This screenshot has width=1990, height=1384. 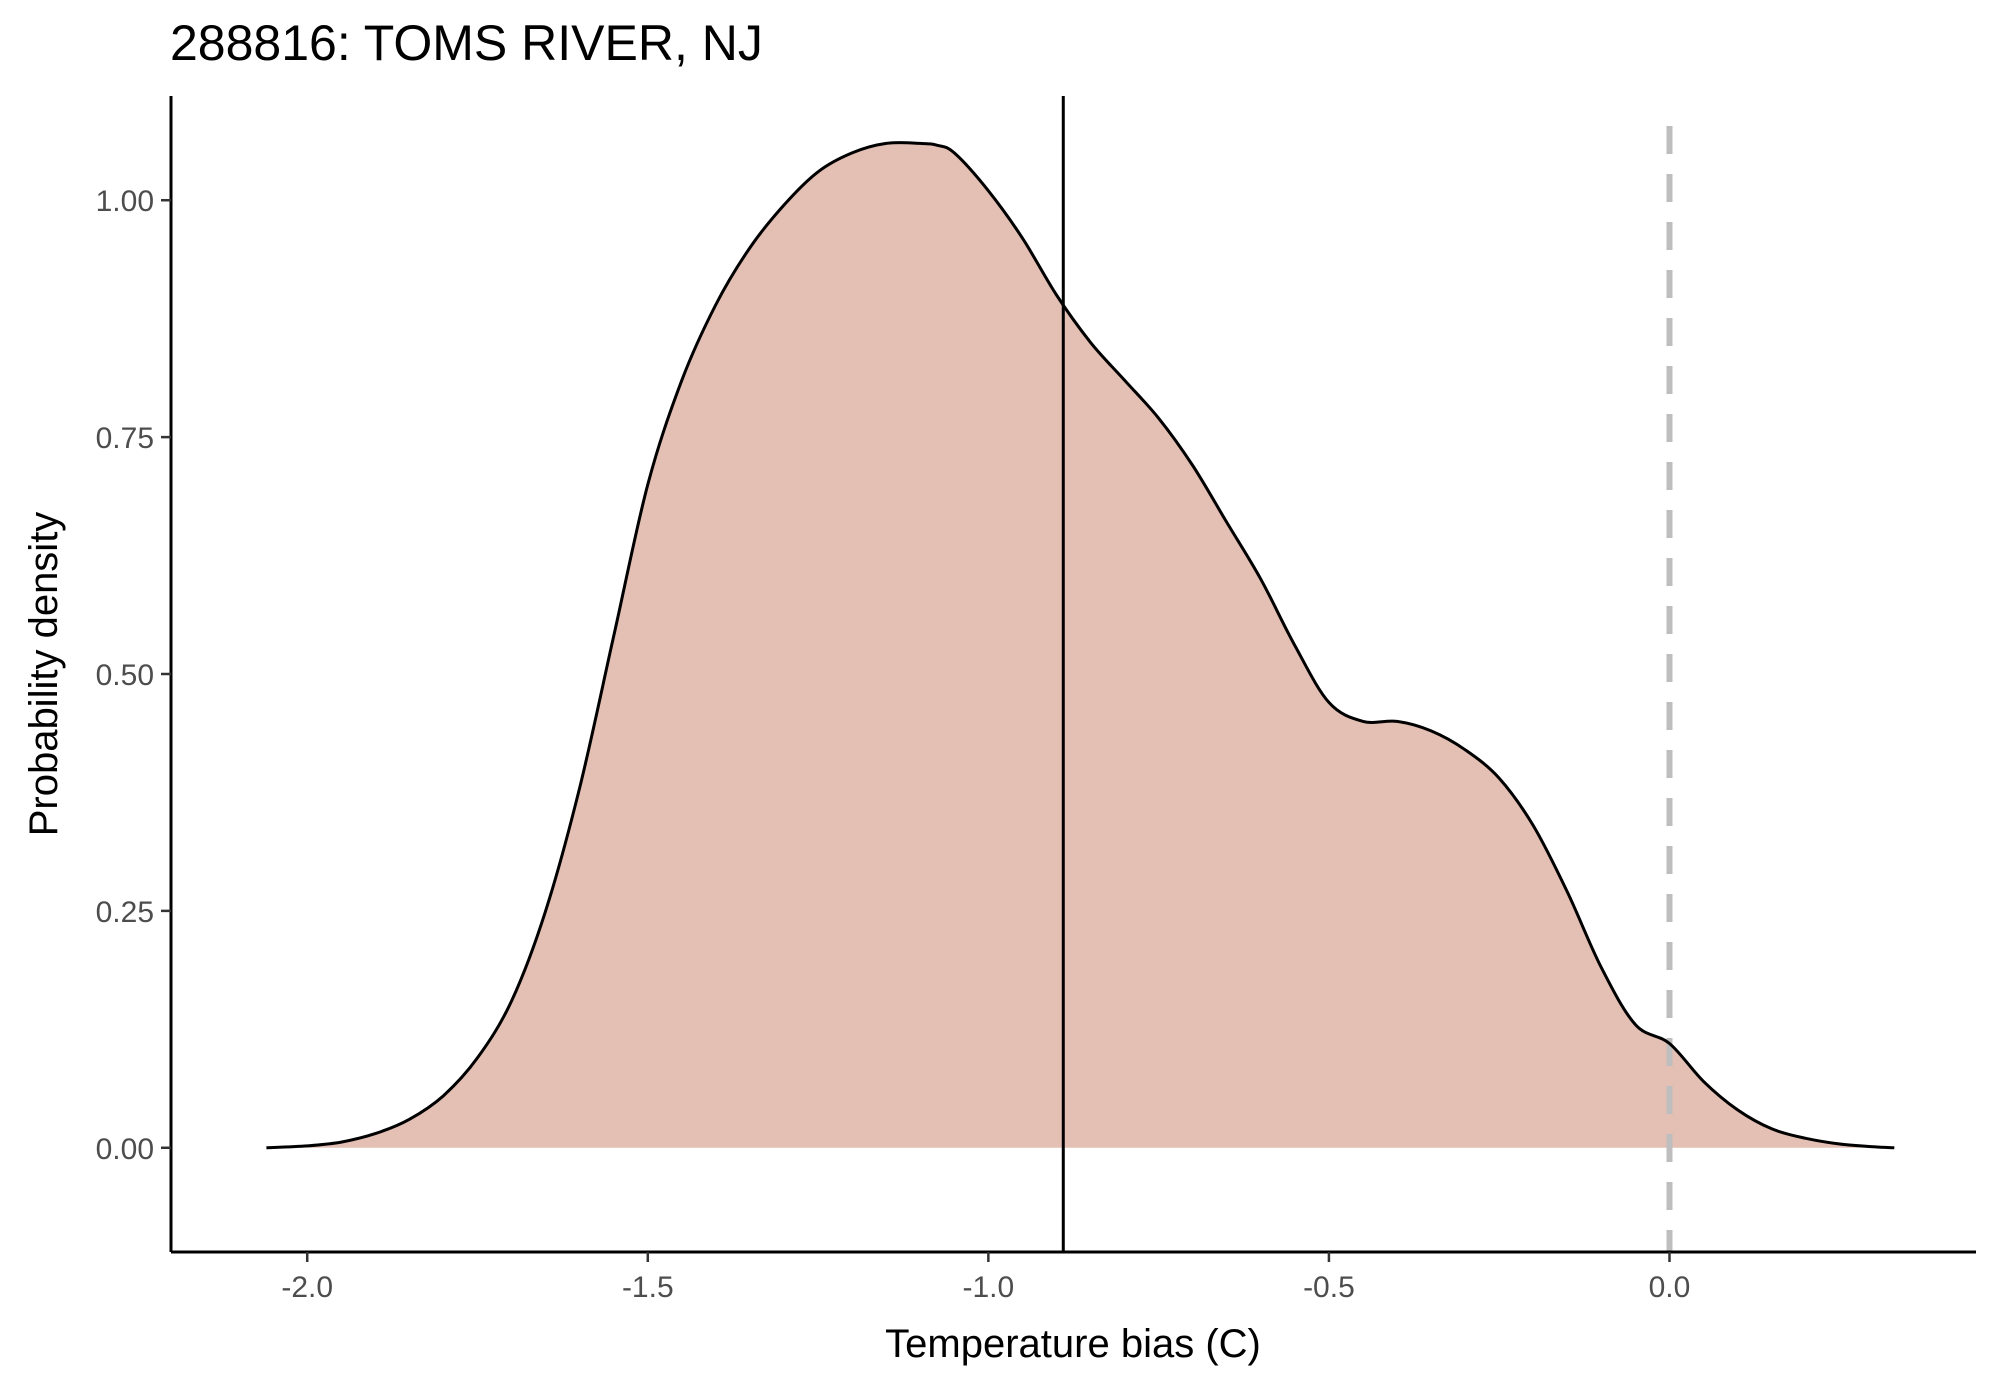 I want to click on x-tick-label: -1.0, so click(x=989, y=1287).